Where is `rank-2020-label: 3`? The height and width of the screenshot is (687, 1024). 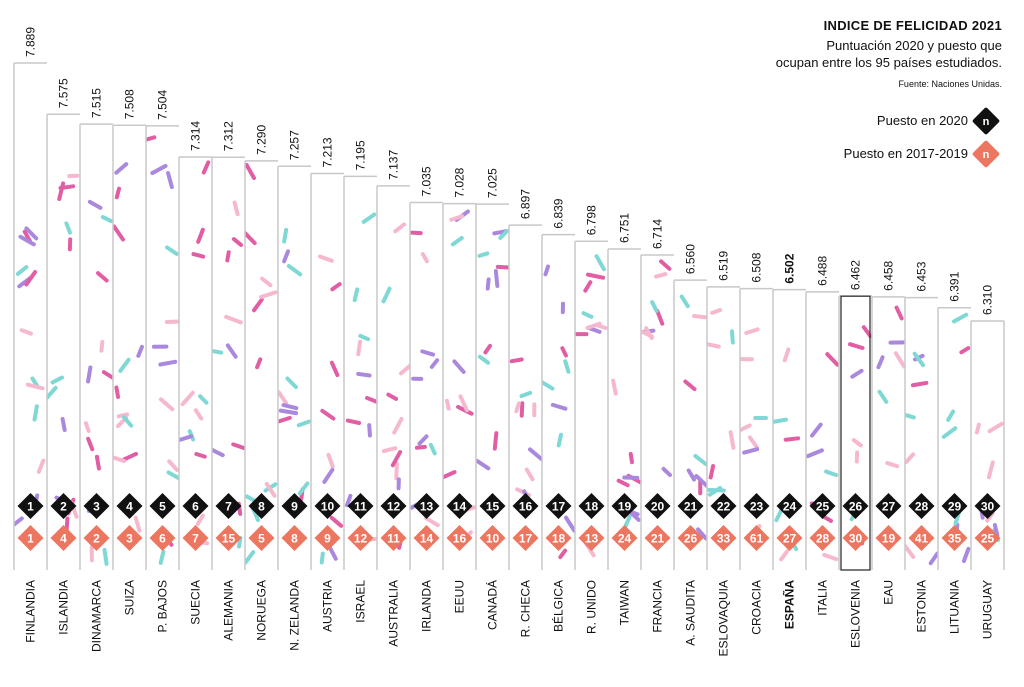
rank-2020-label: 3 is located at coordinates (96, 507).